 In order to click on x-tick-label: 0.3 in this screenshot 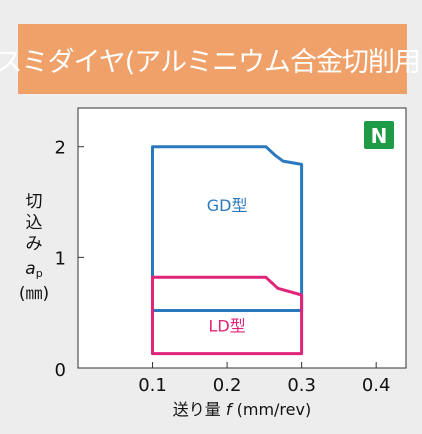, I will do `click(301, 385)`.